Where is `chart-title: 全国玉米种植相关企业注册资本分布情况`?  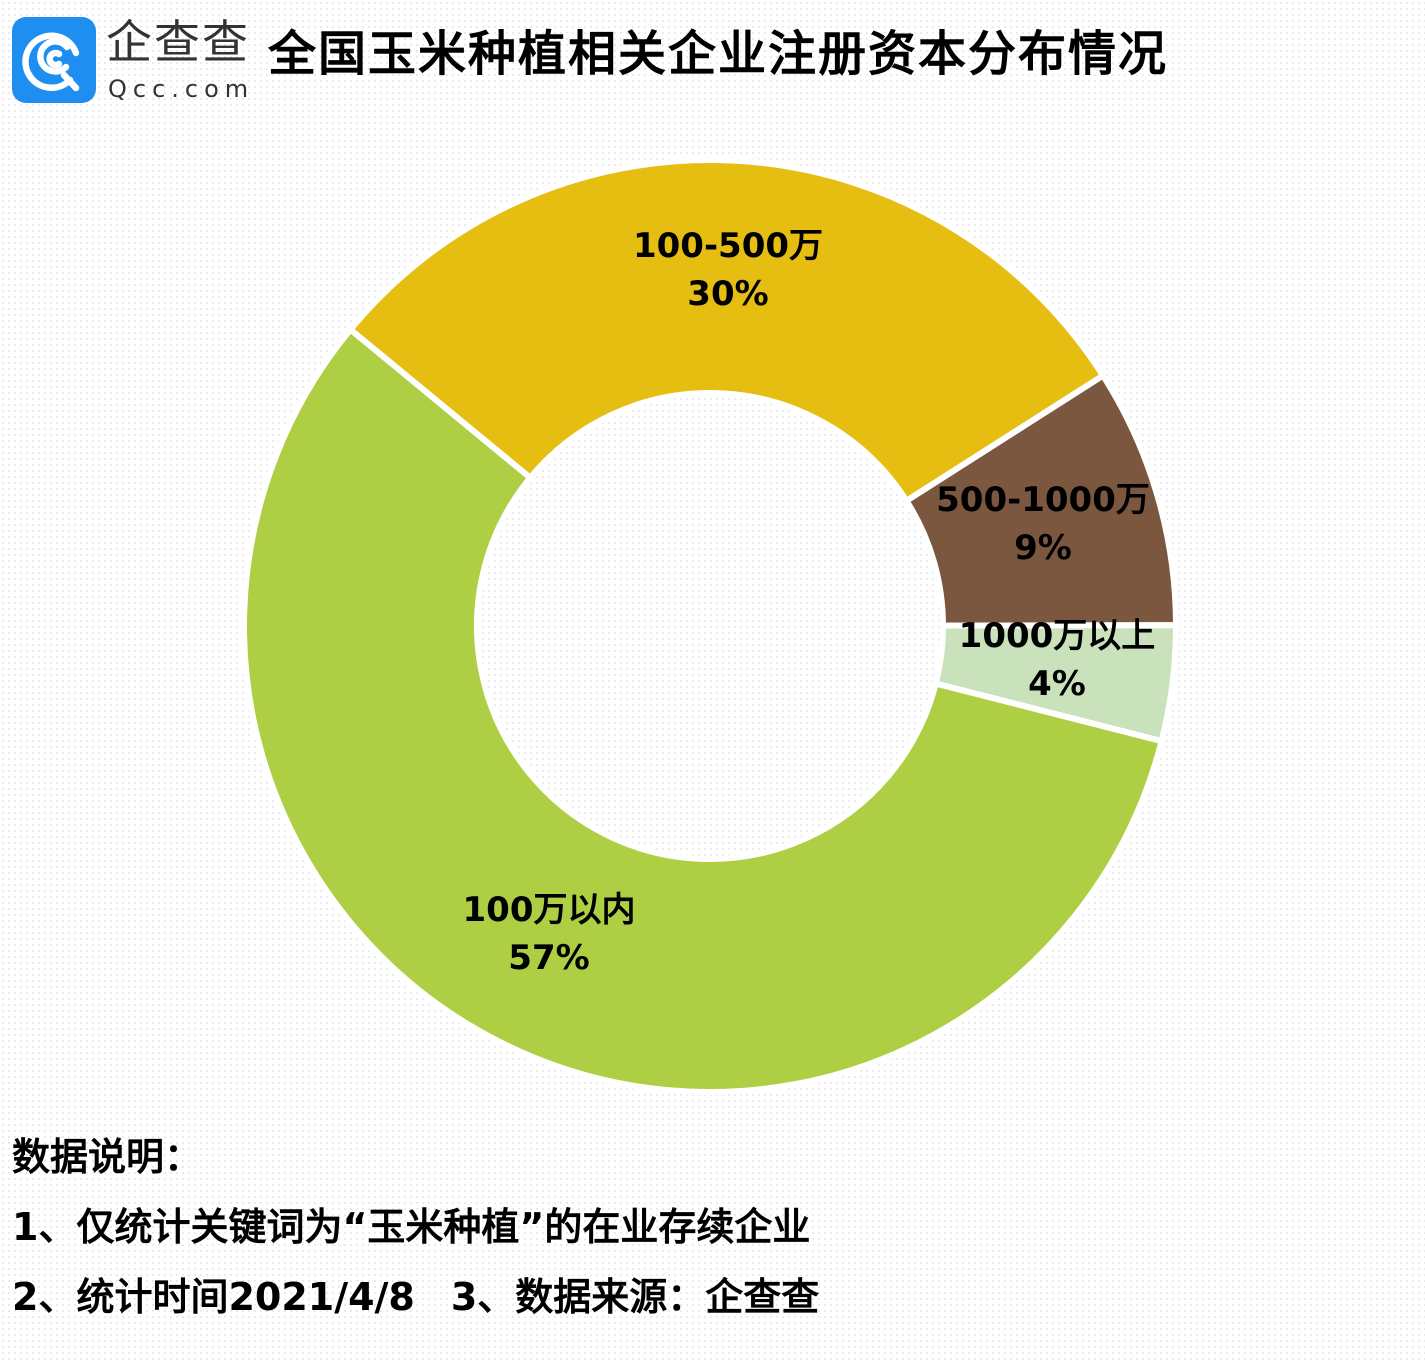
chart-title: 全国玉米种植相关企业注册资本分布情况 is located at coordinates (718, 54).